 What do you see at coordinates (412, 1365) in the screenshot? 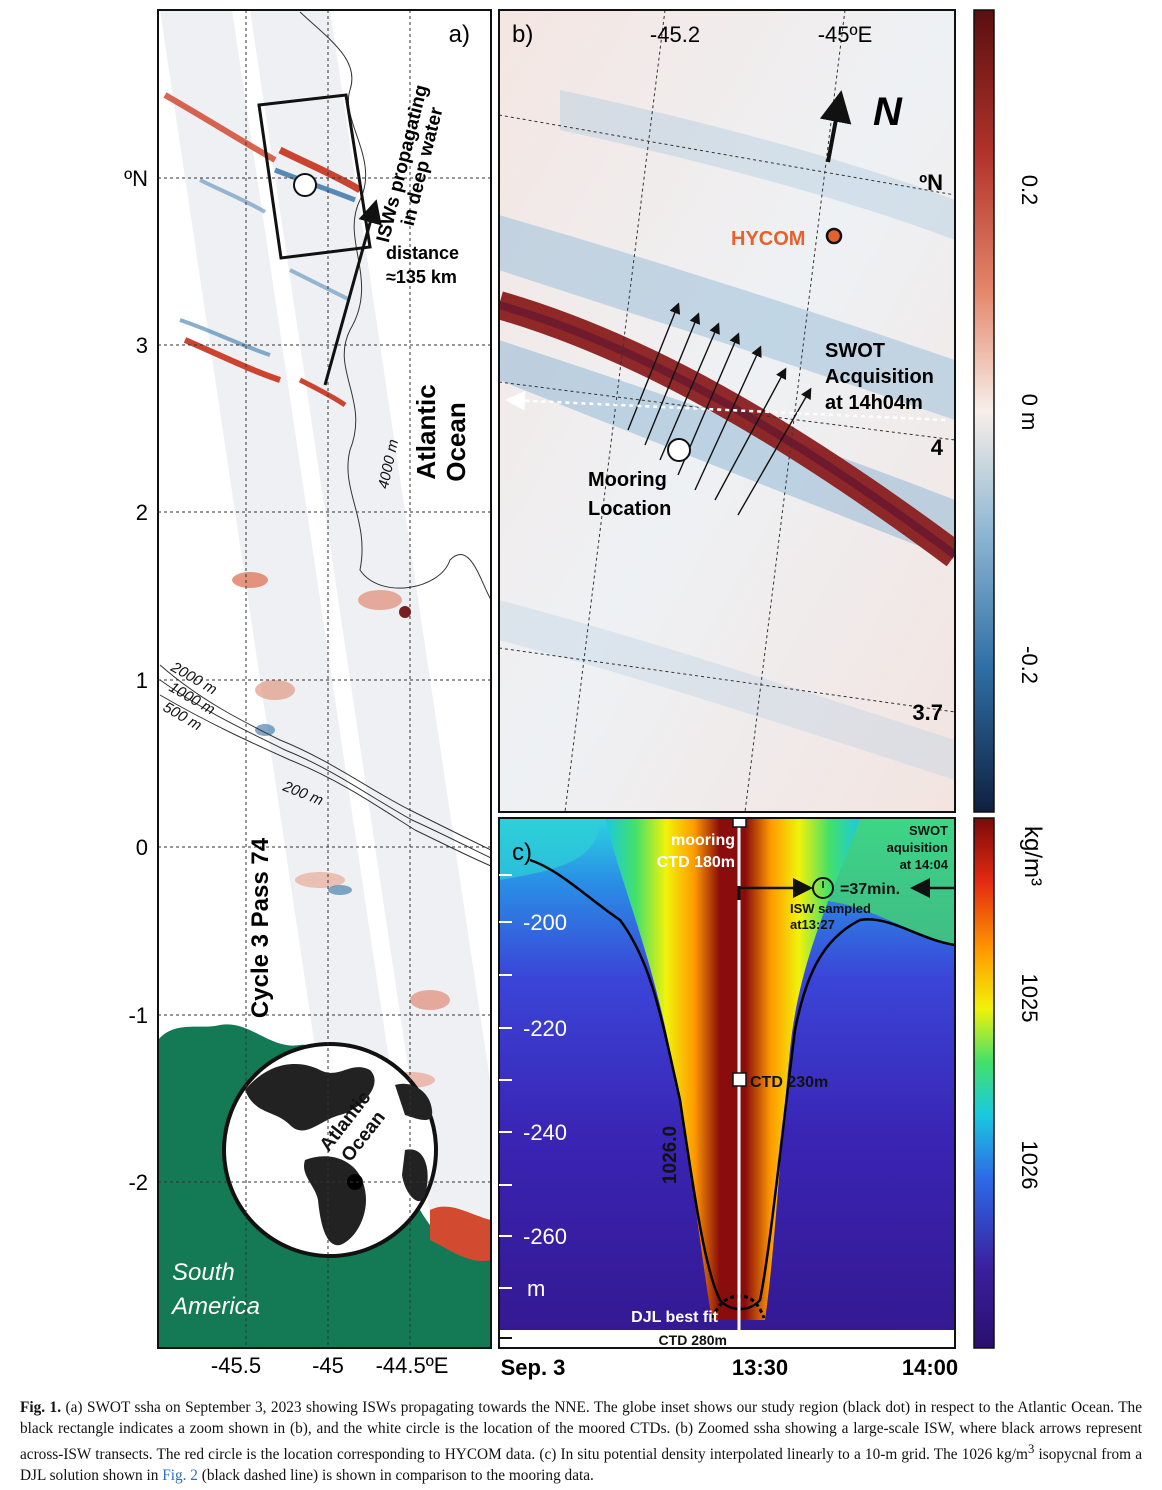
I see `lon-tick: -44.5ºE` at bounding box center [412, 1365].